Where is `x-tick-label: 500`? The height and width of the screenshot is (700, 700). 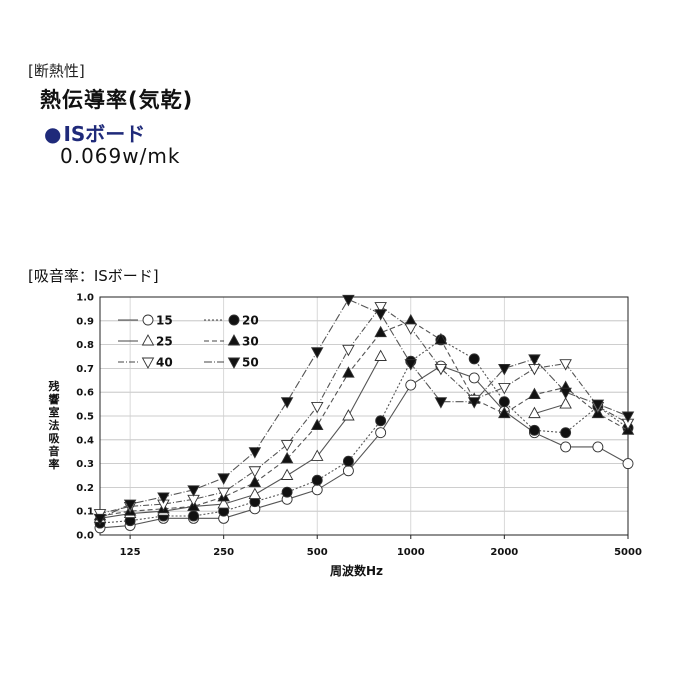 x-tick-label: 500 is located at coordinates (317, 552).